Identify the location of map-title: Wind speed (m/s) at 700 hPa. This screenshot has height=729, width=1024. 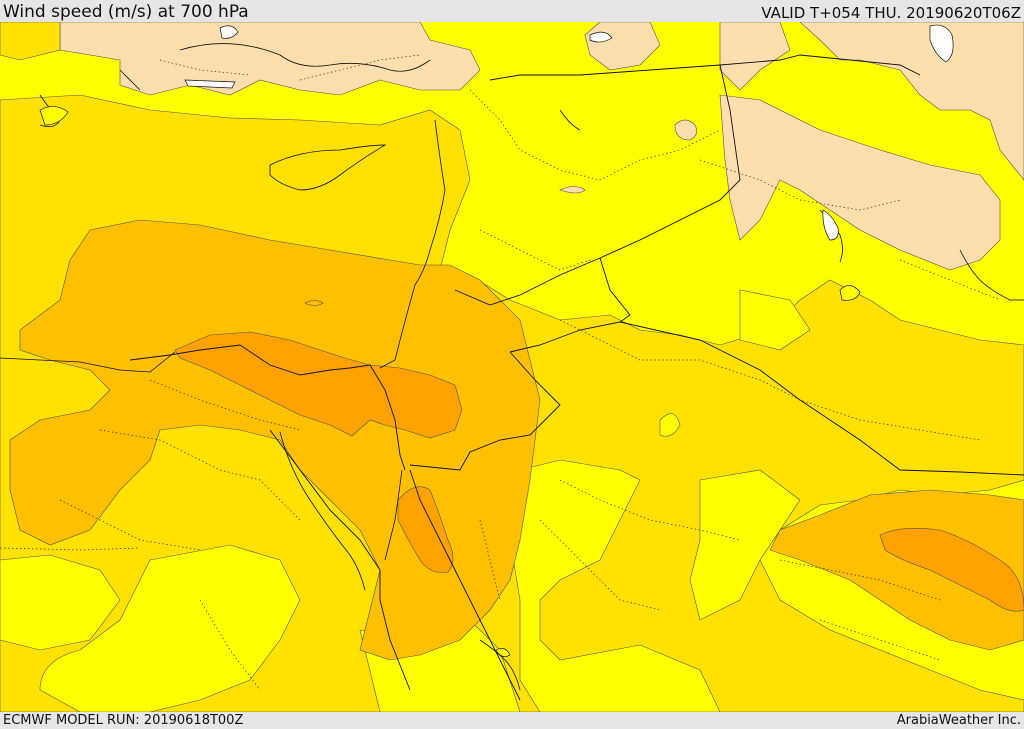
(126, 12).